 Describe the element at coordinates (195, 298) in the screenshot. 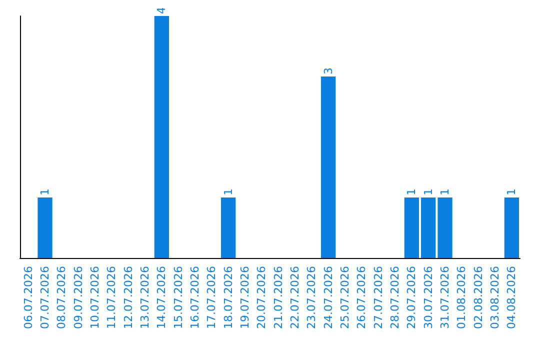

I see `x-tick-label: 16.07.2026` at that location.